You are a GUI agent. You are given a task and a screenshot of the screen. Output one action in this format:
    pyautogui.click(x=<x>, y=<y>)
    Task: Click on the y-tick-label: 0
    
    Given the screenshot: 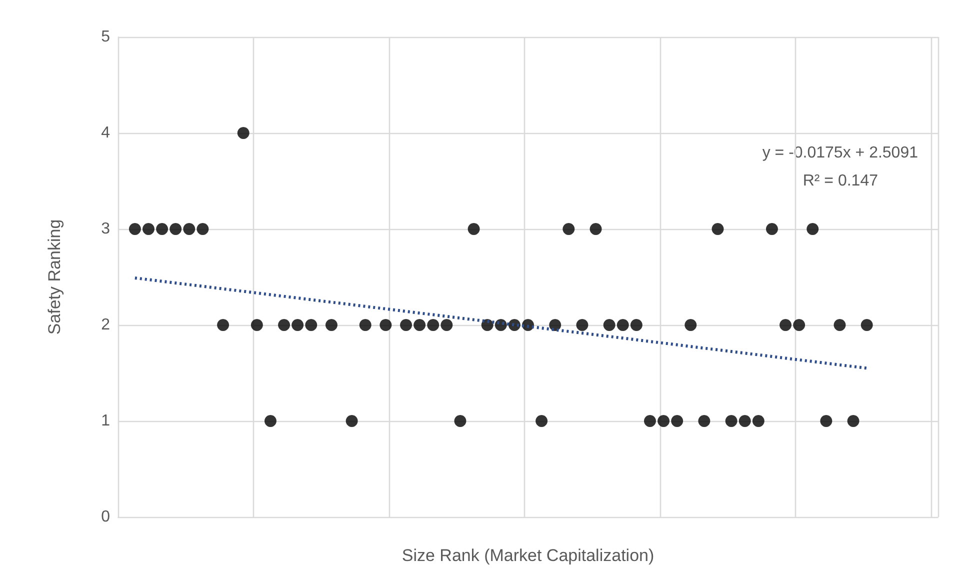 What is the action you would take?
    pyautogui.click(x=105, y=517)
    